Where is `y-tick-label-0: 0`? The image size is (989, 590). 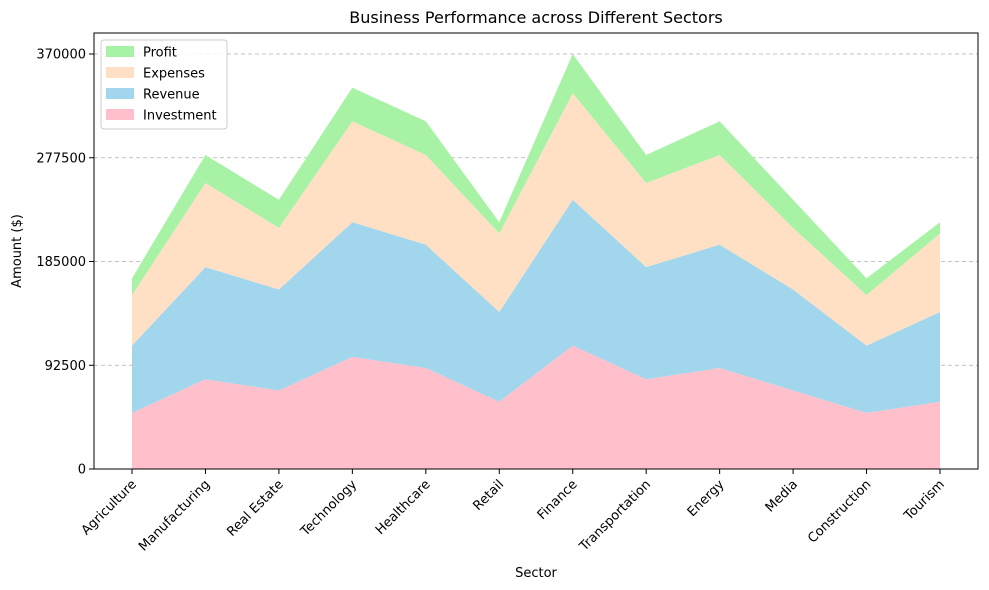 y-tick-label-0: 0 is located at coordinates (82, 470).